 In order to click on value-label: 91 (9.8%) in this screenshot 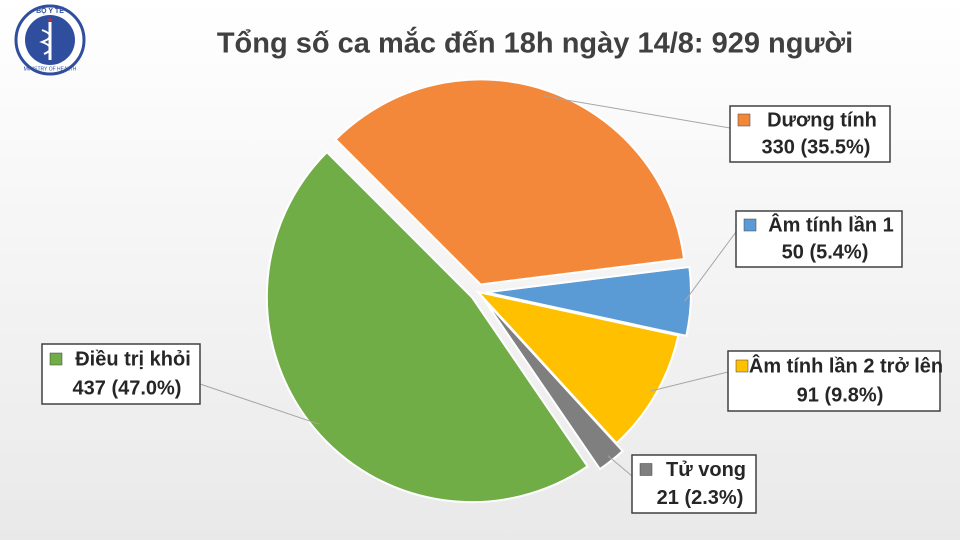, I will do `click(840, 395)`.